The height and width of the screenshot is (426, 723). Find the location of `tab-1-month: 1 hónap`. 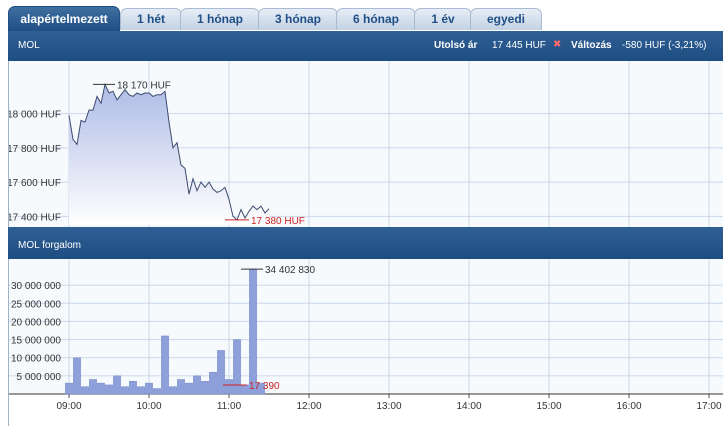

tab-1-month: 1 hónap is located at coordinates (220, 19).